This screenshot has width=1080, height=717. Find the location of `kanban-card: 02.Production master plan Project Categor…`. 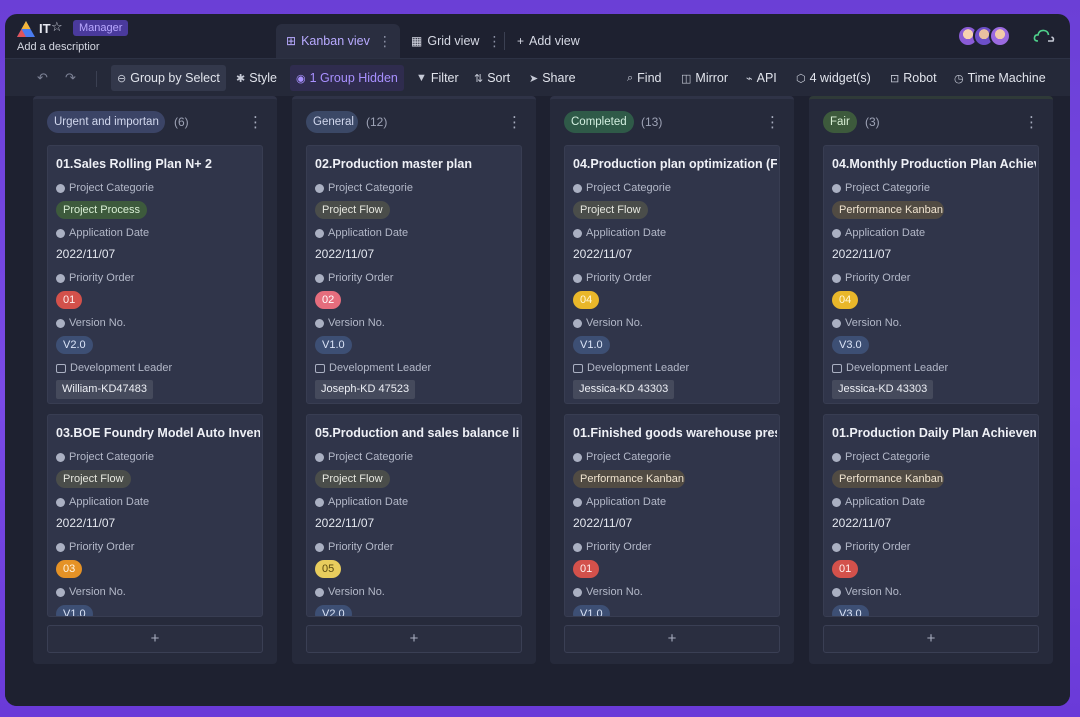

kanban-card: 02.Production master plan Project Categor… is located at coordinates (414, 274).